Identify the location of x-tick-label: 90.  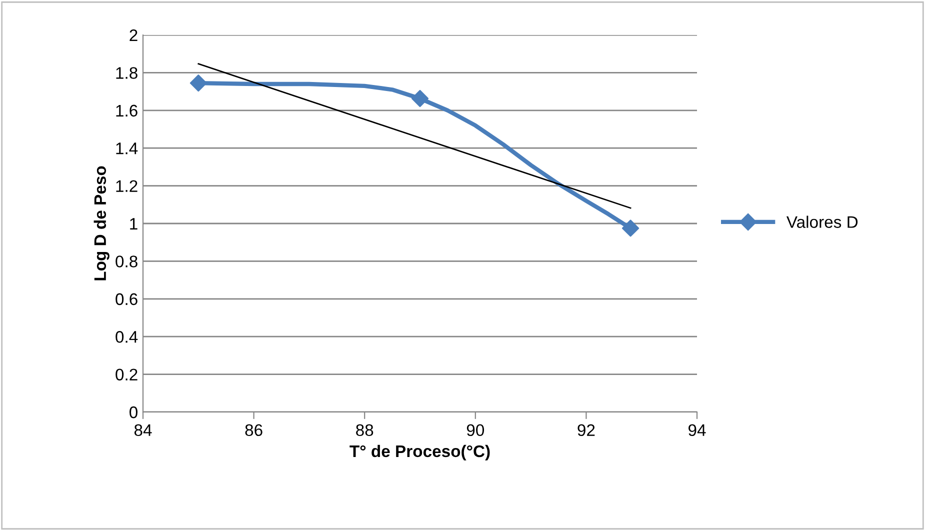
(475, 430).